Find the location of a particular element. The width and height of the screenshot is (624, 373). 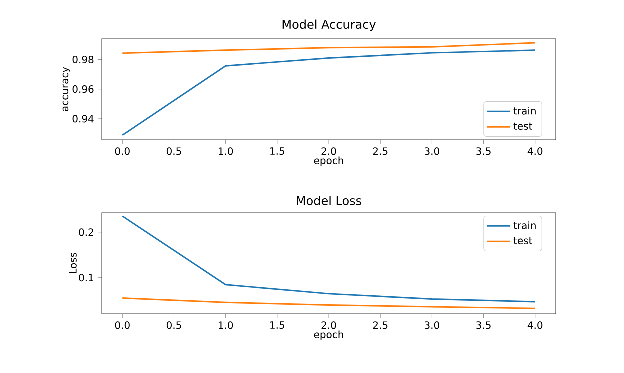

y-axis-title: Loss is located at coordinates (73, 263).